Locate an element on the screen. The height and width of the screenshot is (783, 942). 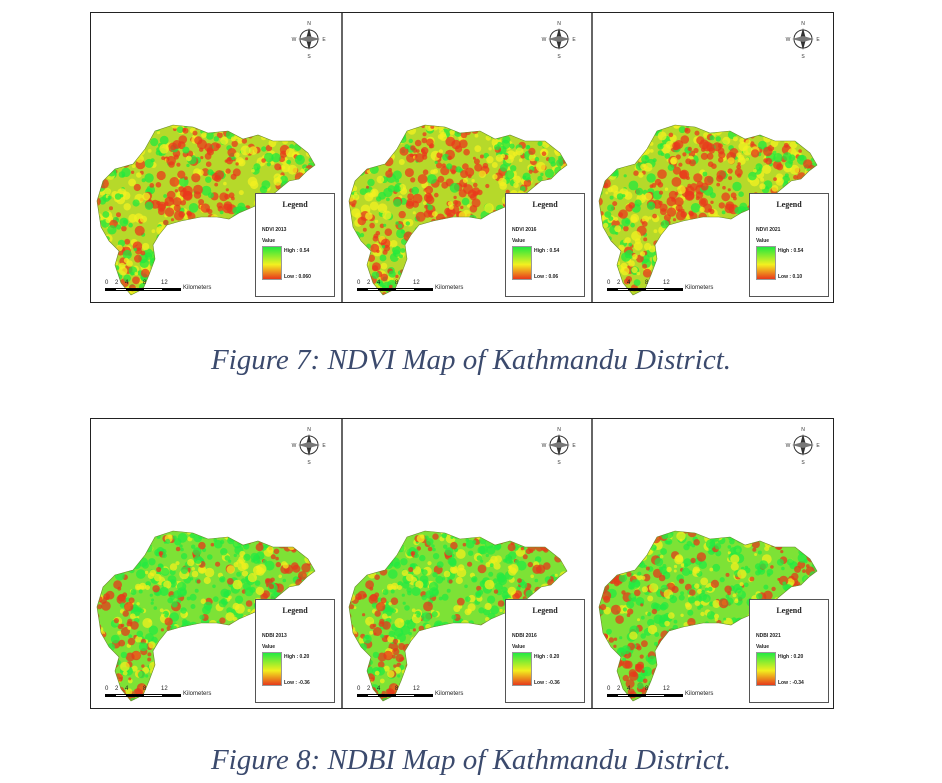
legend-low: Low : -0.34 is located at coordinates (791, 683).